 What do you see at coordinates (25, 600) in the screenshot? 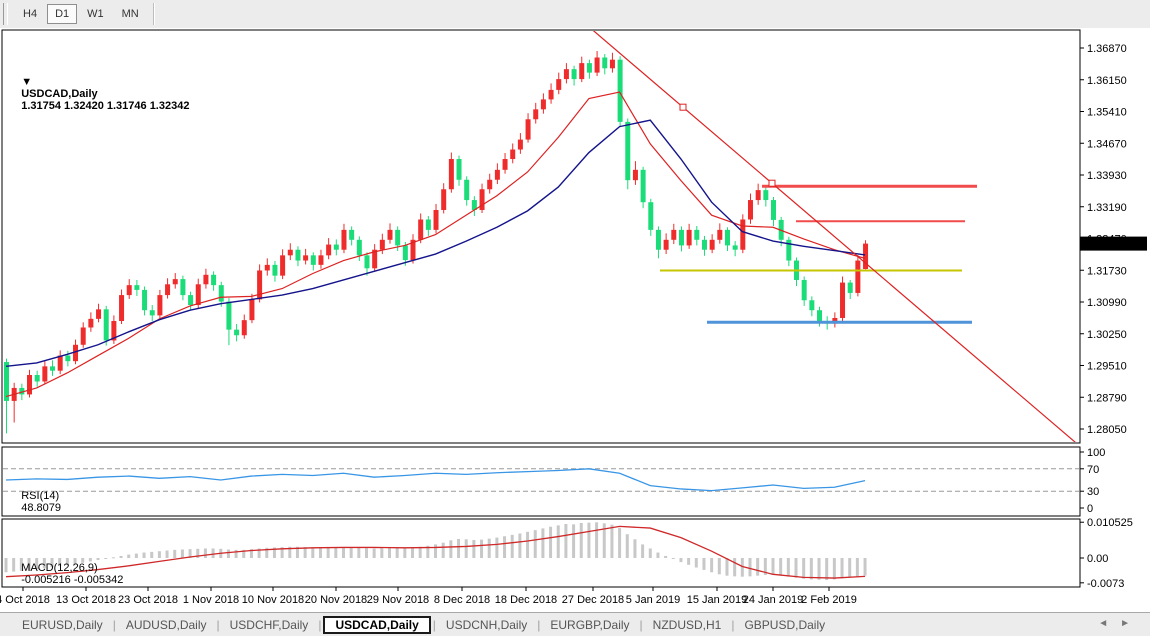
I see `date-axis-label: 4 Oct 2018` at bounding box center [25, 600].